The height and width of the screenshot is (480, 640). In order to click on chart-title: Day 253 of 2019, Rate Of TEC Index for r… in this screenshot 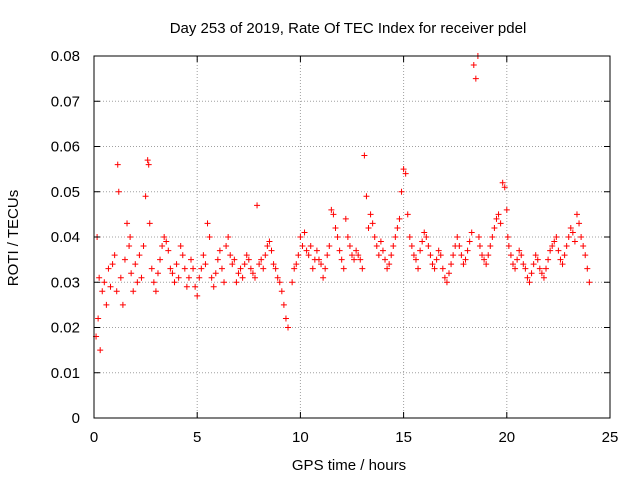, I will do `click(348, 28)`.